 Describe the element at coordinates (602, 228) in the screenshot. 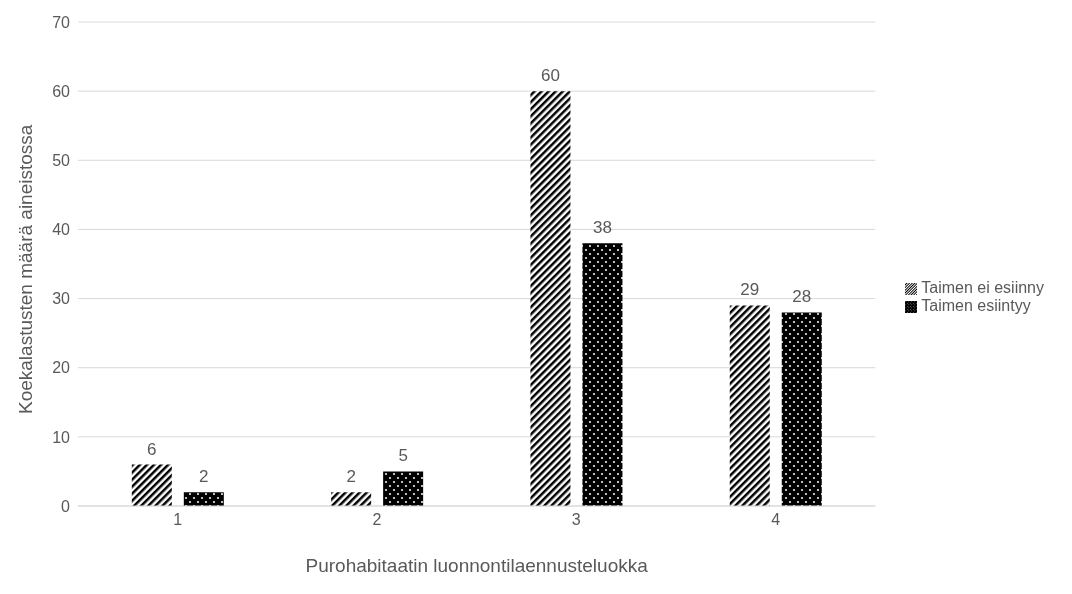

I see `data-label: 38` at that location.